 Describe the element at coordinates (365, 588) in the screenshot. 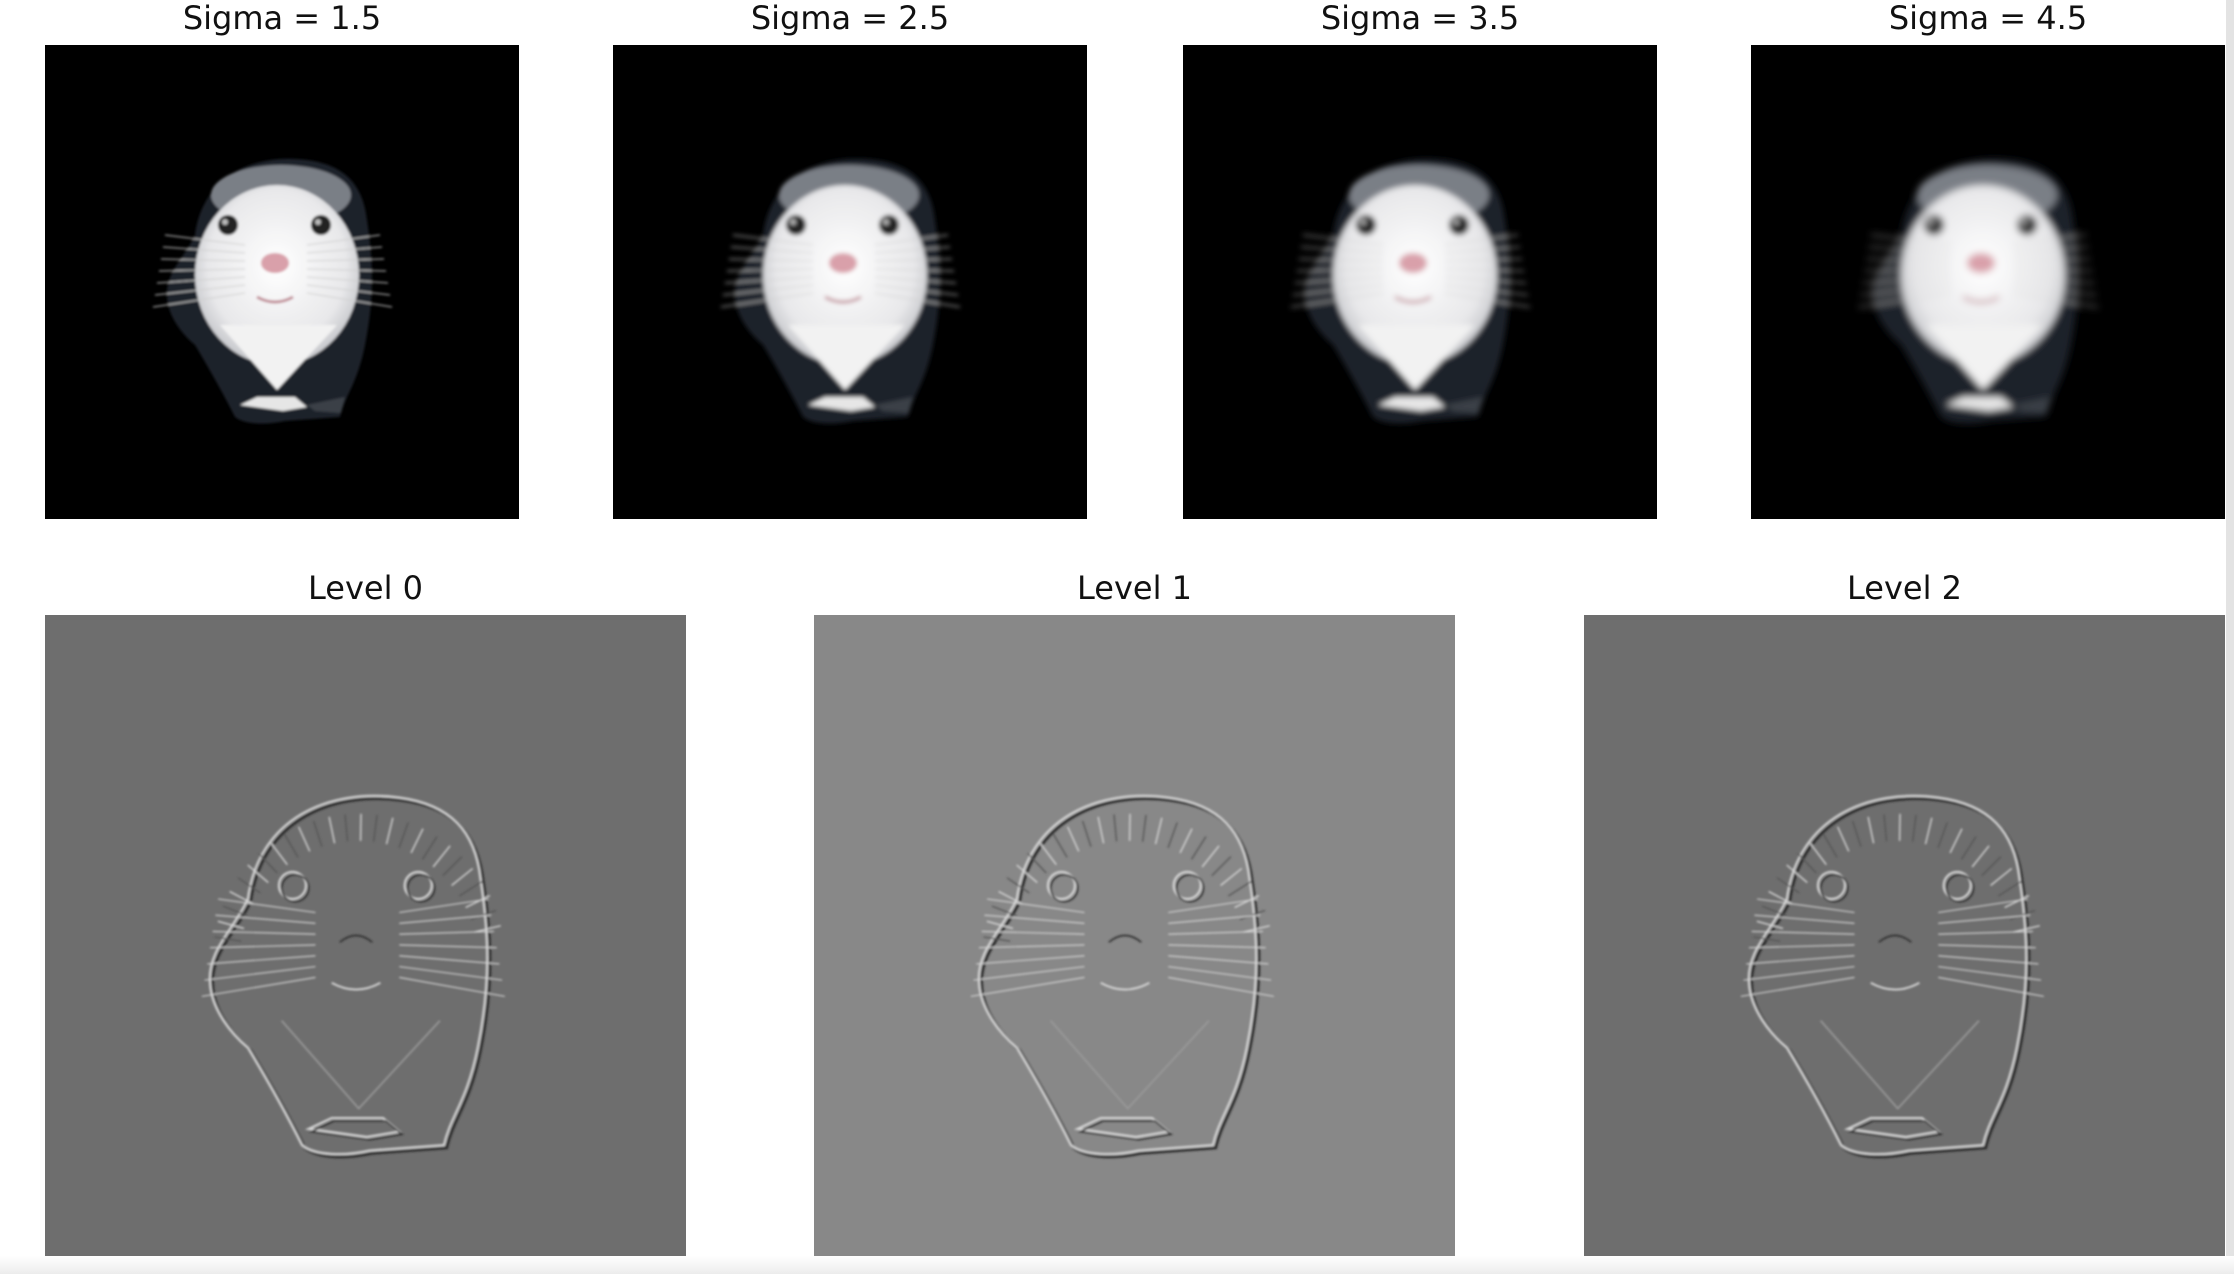

I see `panel-title-level-0: Level 0` at that location.